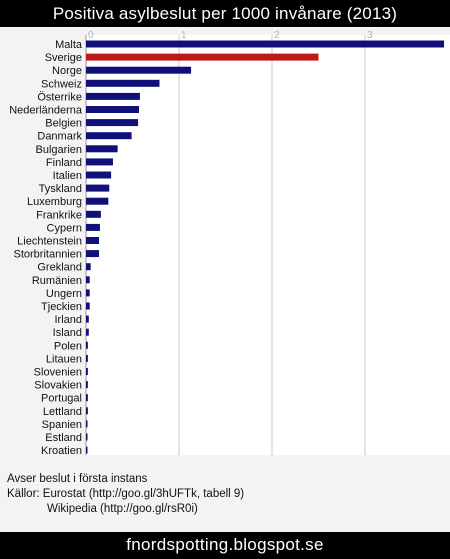 This screenshot has width=450, height=559. Describe the element at coordinates (48, 255) in the screenshot. I see `category-label: Storbritannien` at that location.